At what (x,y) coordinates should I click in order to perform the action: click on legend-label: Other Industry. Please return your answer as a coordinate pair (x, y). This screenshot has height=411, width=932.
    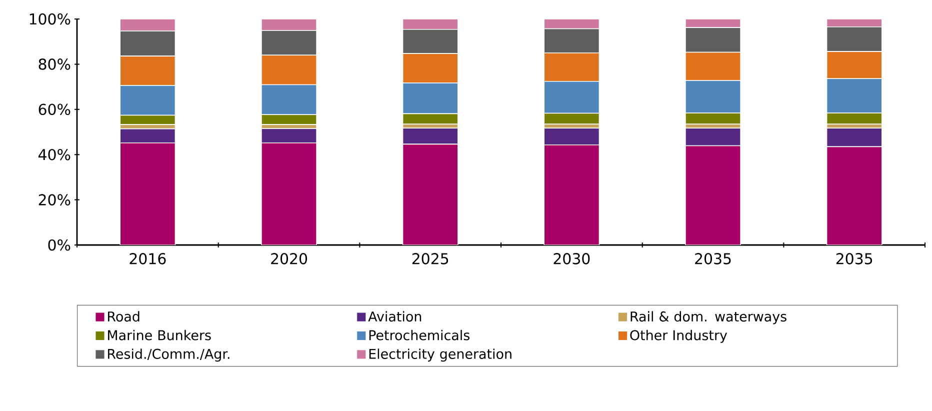
    Looking at the image, I should click on (679, 336).